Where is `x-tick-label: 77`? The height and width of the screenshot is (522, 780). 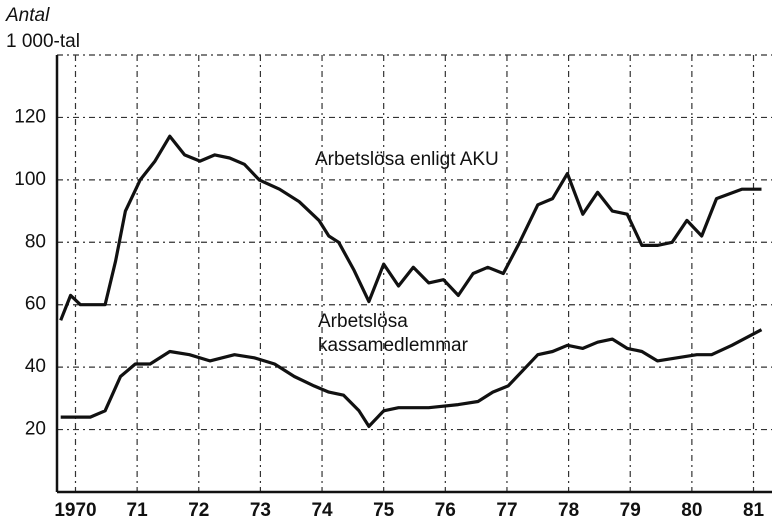
x-tick-label: 77 is located at coordinates (506, 510).